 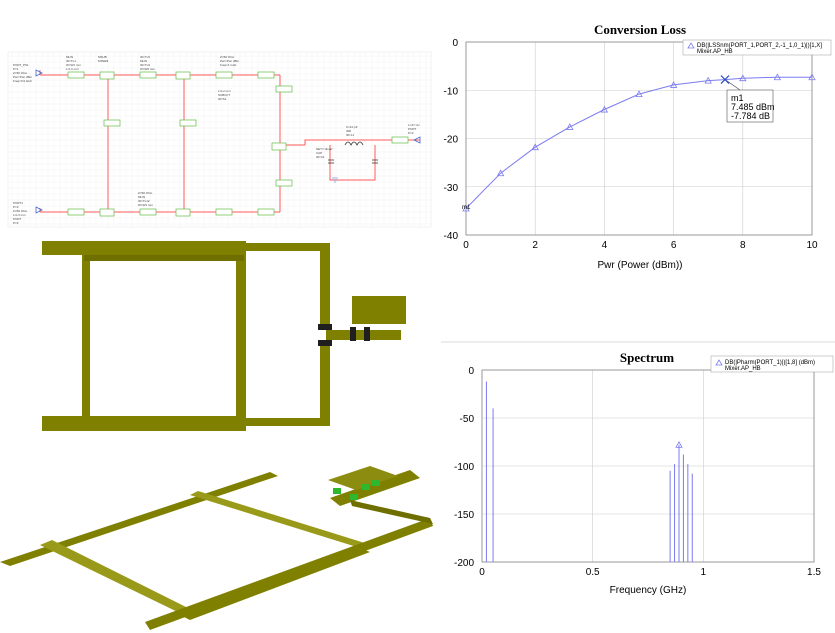 What do you see at coordinates (648, 466) in the screenshot?
I see `chart2-grid` at bounding box center [648, 466].